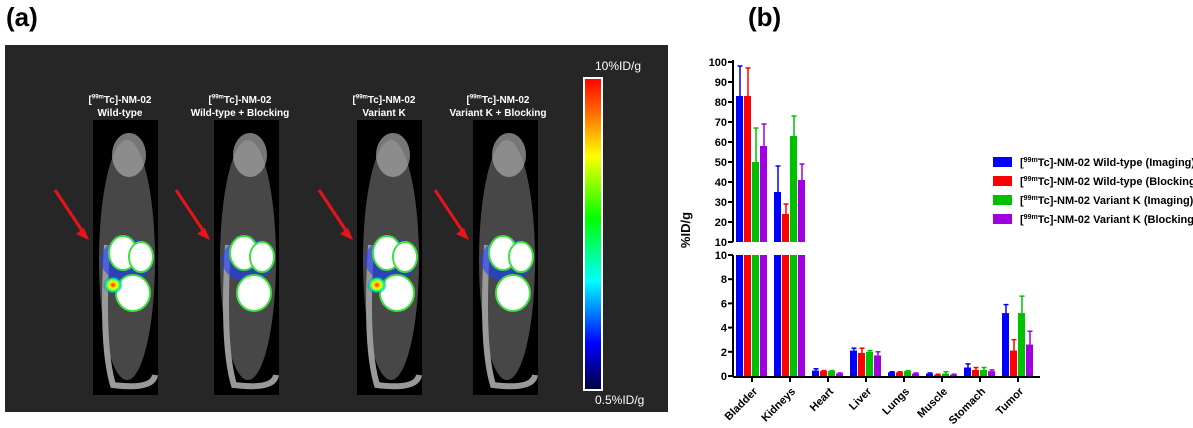  What do you see at coordinates (718, 63) in the screenshot?
I see `y-tick-label: 100` at bounding box center [718, 63].